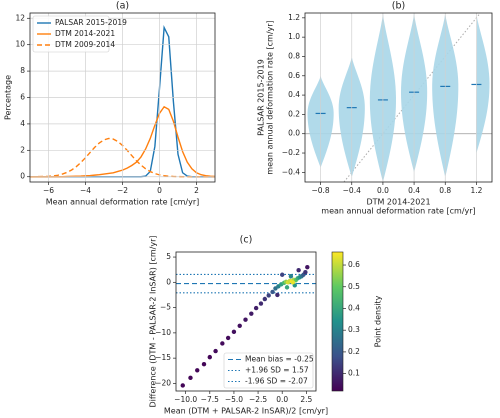 The width and height of the screenshot is (500, 418). I want to click on x-tick-label: −7.5, so click(210, 399).